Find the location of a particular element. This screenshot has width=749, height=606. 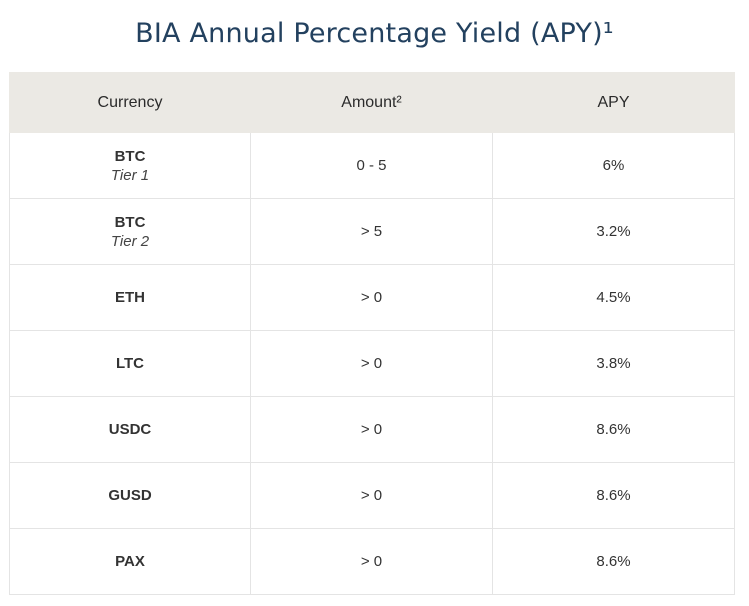

header-row: Currency Amount² APY is located at coordinates (372, 102).